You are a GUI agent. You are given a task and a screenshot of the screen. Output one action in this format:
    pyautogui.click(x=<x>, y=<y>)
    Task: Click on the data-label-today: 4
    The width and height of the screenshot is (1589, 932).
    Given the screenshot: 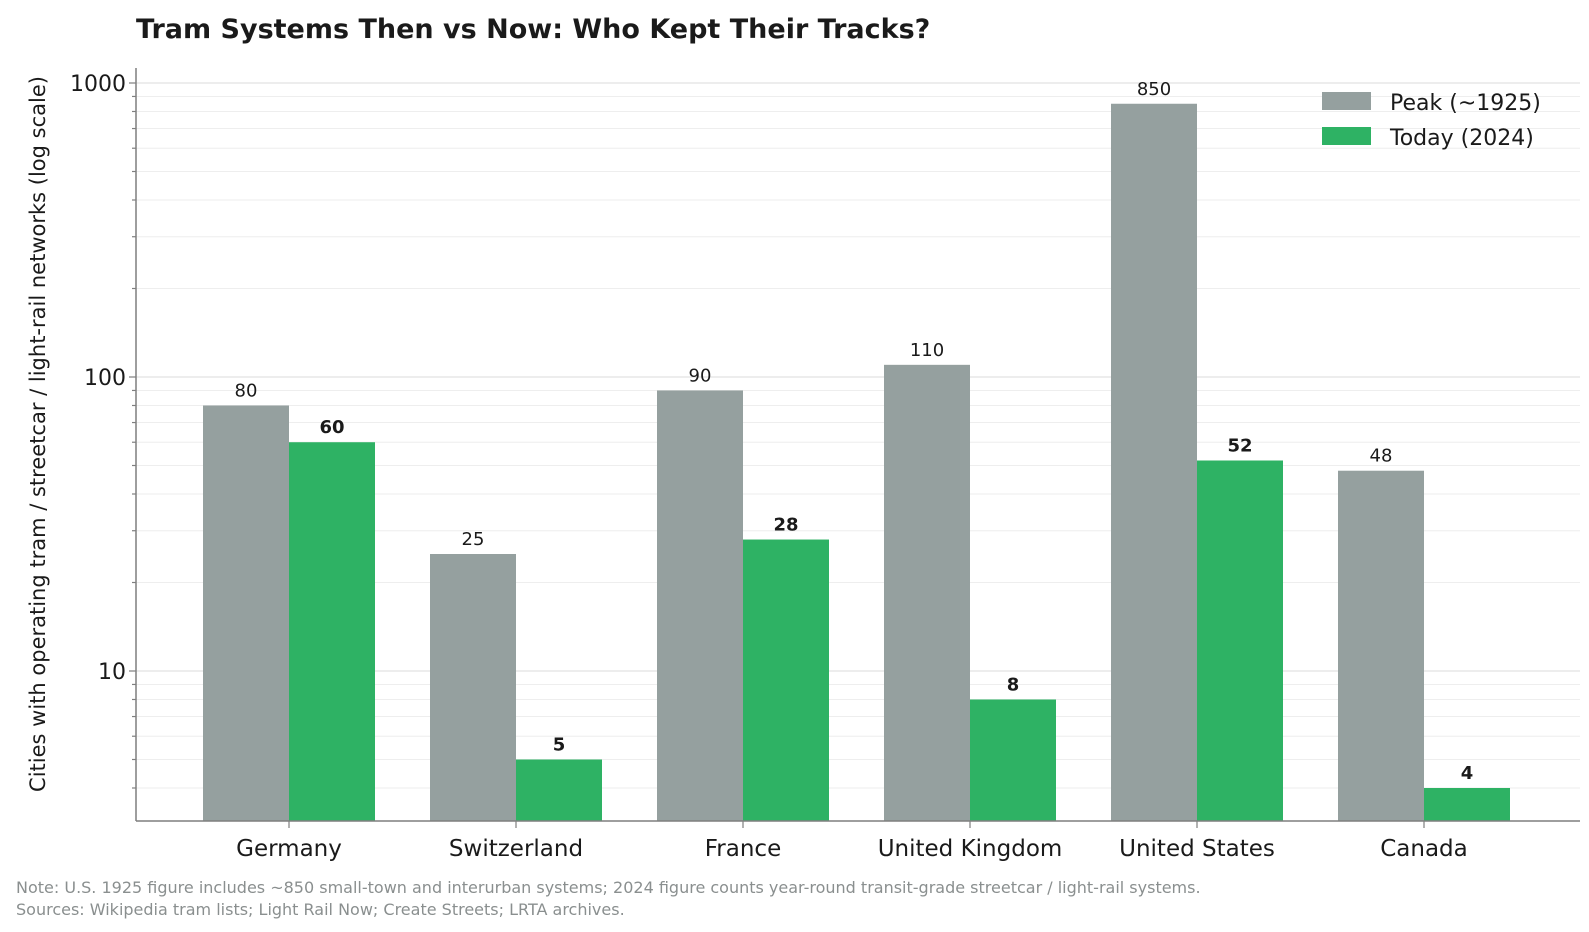 What is the action you would take?
    pyautogui.click(x=1467, y=773)
    